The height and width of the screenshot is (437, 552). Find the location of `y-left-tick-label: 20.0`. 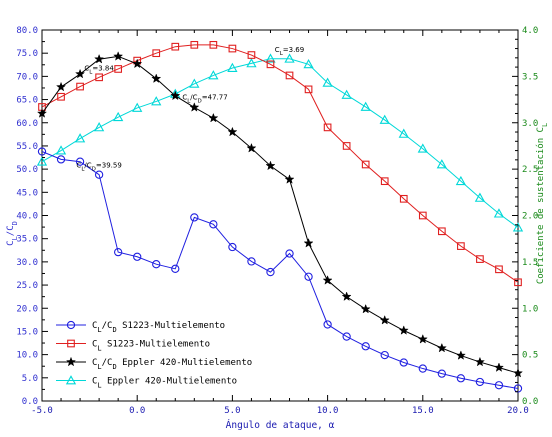

y-left-tick-label: 20.0 is located at coordinates (27, 309).